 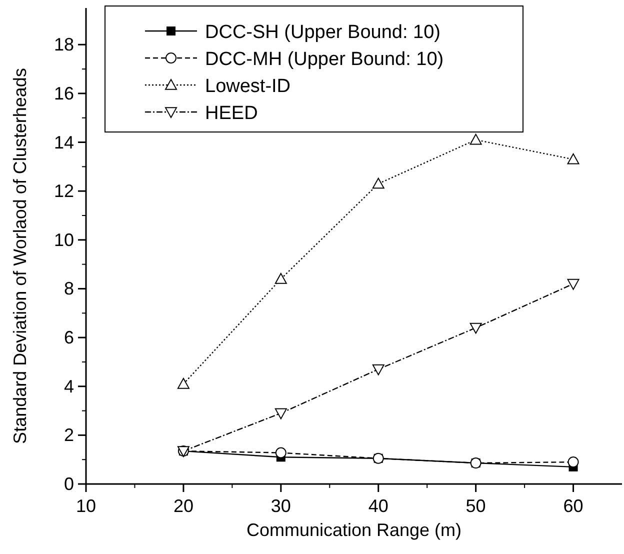 What do you see at coordinates (64, 191) in the screenshot?
I see `y-tick-label: 12` at bounding box center [64, 191].